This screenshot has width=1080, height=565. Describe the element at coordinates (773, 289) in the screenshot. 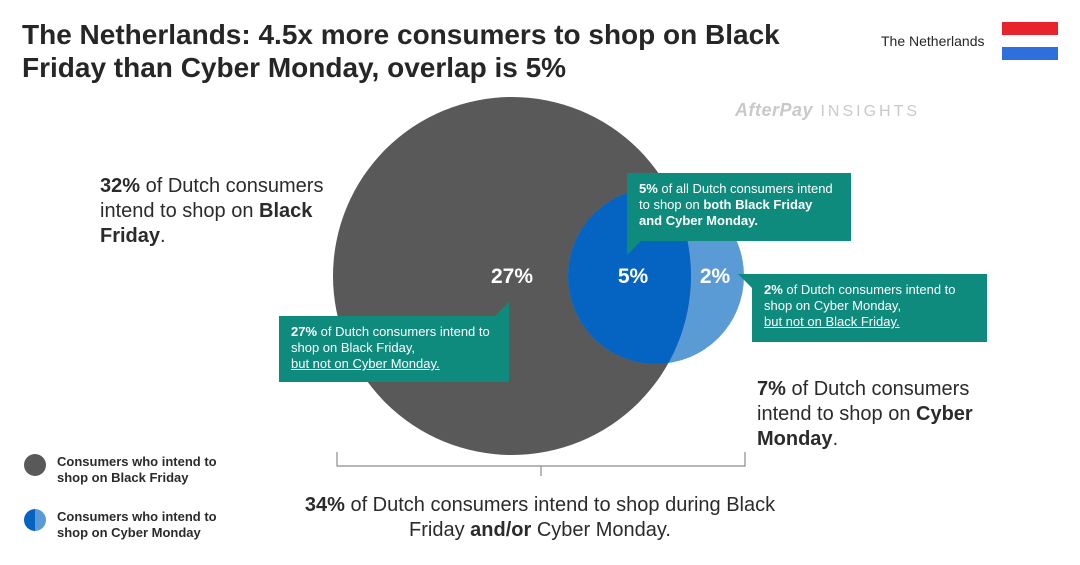

I see `cm-callout-pct: 2%` at that location.